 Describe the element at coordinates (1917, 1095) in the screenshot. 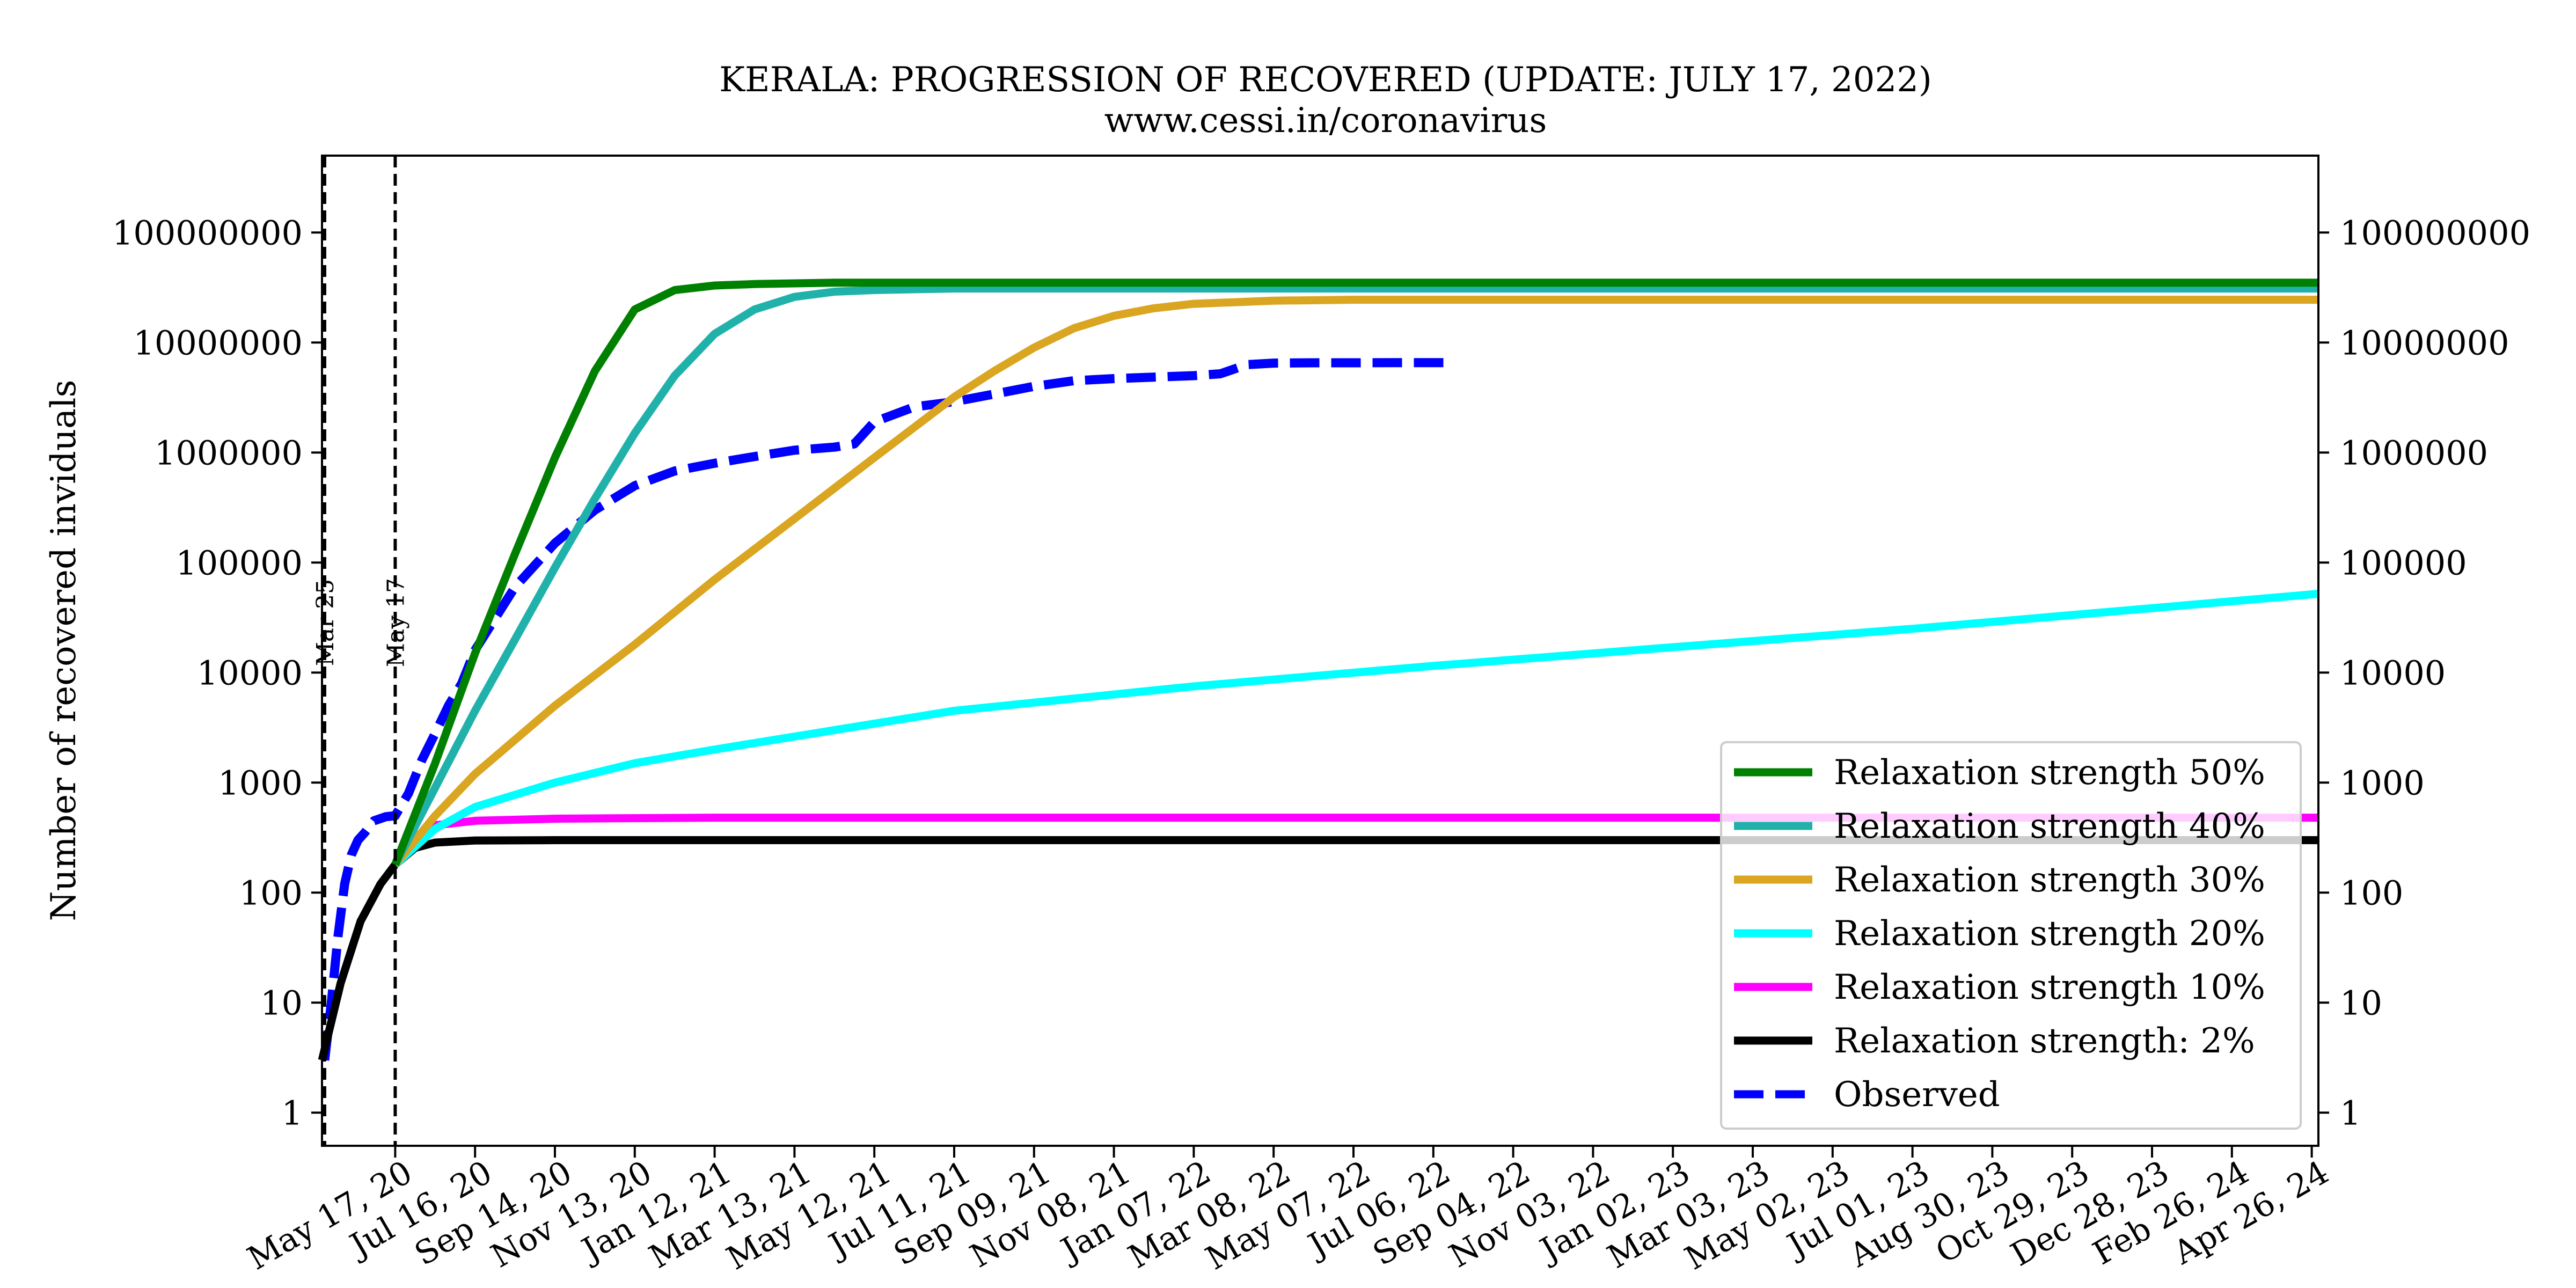

I see `legend-label-observed: Observed` at that location.